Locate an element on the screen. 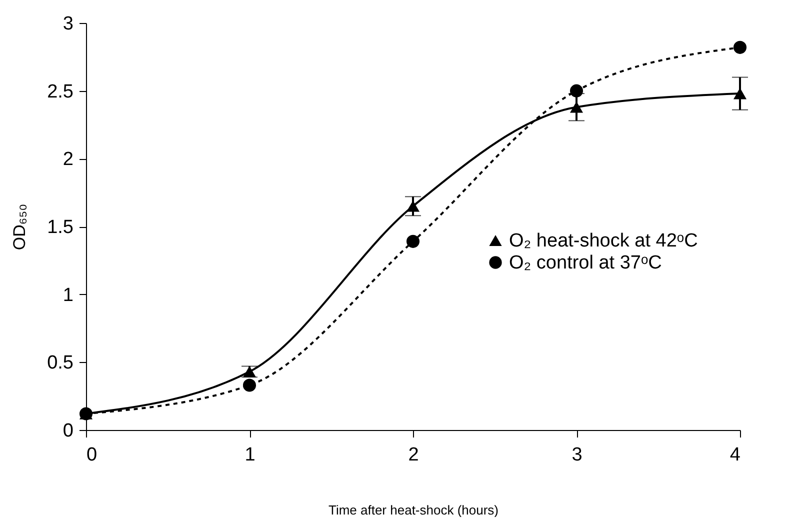  x-tick-label: 1 is located at coordinates (250, 455).